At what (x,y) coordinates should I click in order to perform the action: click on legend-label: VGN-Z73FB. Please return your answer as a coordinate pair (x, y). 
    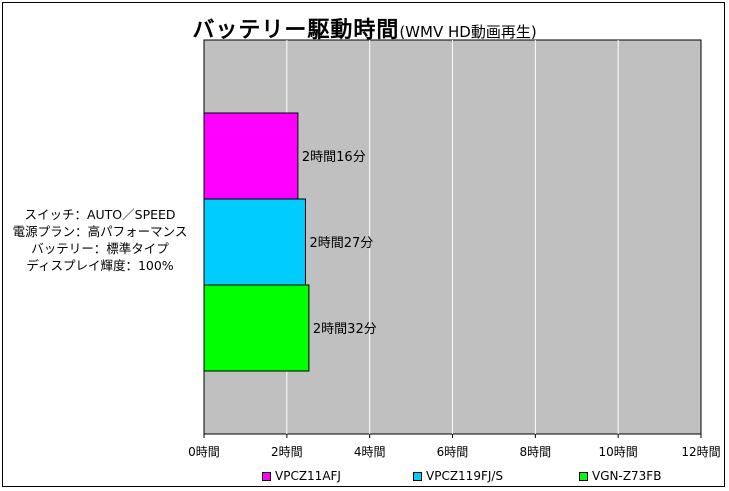
    Looking at the image, I should click on (627, 476).